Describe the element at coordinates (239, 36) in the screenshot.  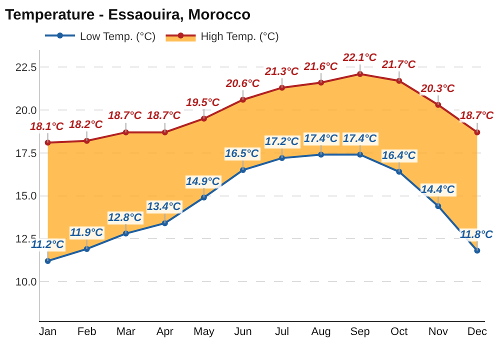
I see `legend-label: High Temp. (°C)` at that location.